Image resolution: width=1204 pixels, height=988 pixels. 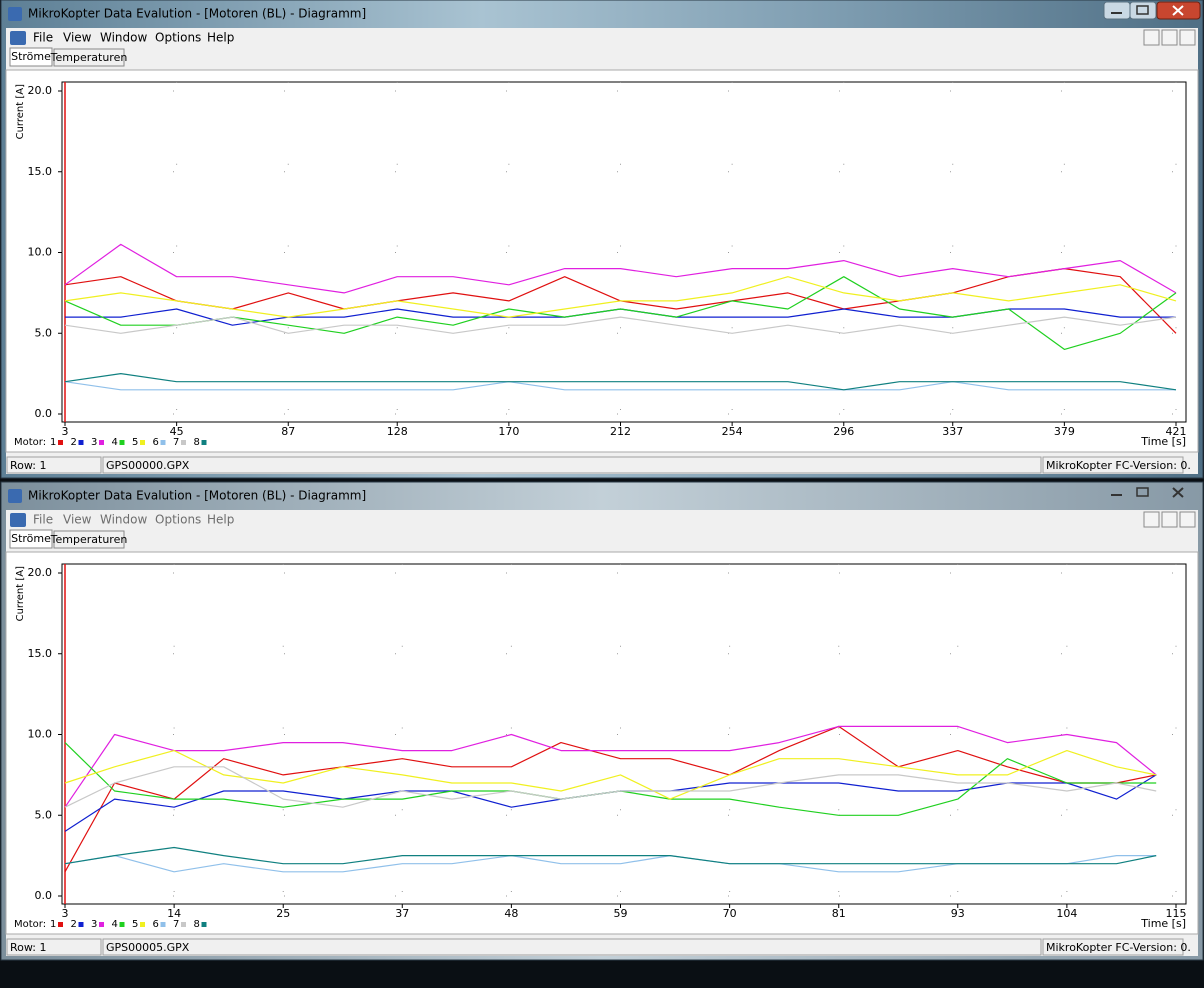 What do you see at coordinates (1178, 492) in the screenshot?
I see `close-glyph` at bounding box center [1178, 492].